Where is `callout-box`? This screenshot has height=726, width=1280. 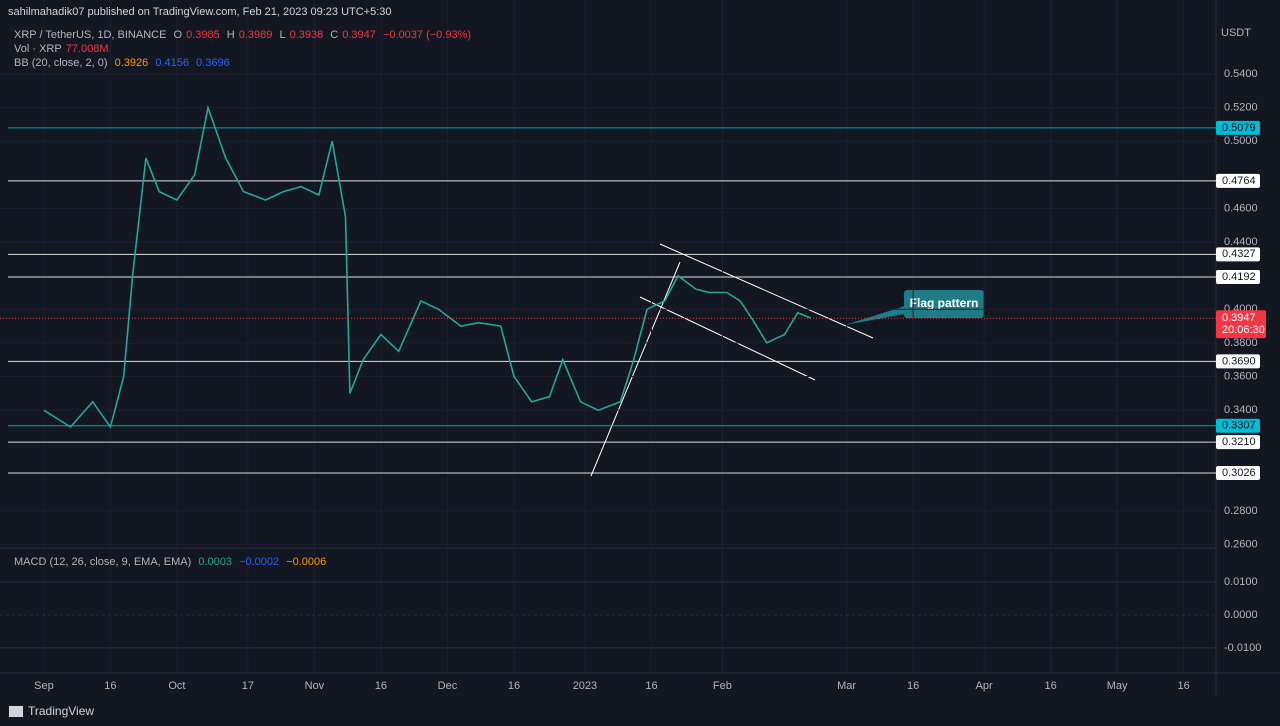
callout-box is located at coordinates (944, 304).